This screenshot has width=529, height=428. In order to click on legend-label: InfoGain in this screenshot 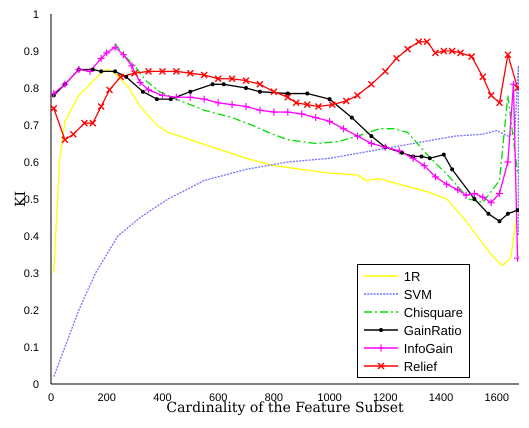, I will do `click(428, 348)`.